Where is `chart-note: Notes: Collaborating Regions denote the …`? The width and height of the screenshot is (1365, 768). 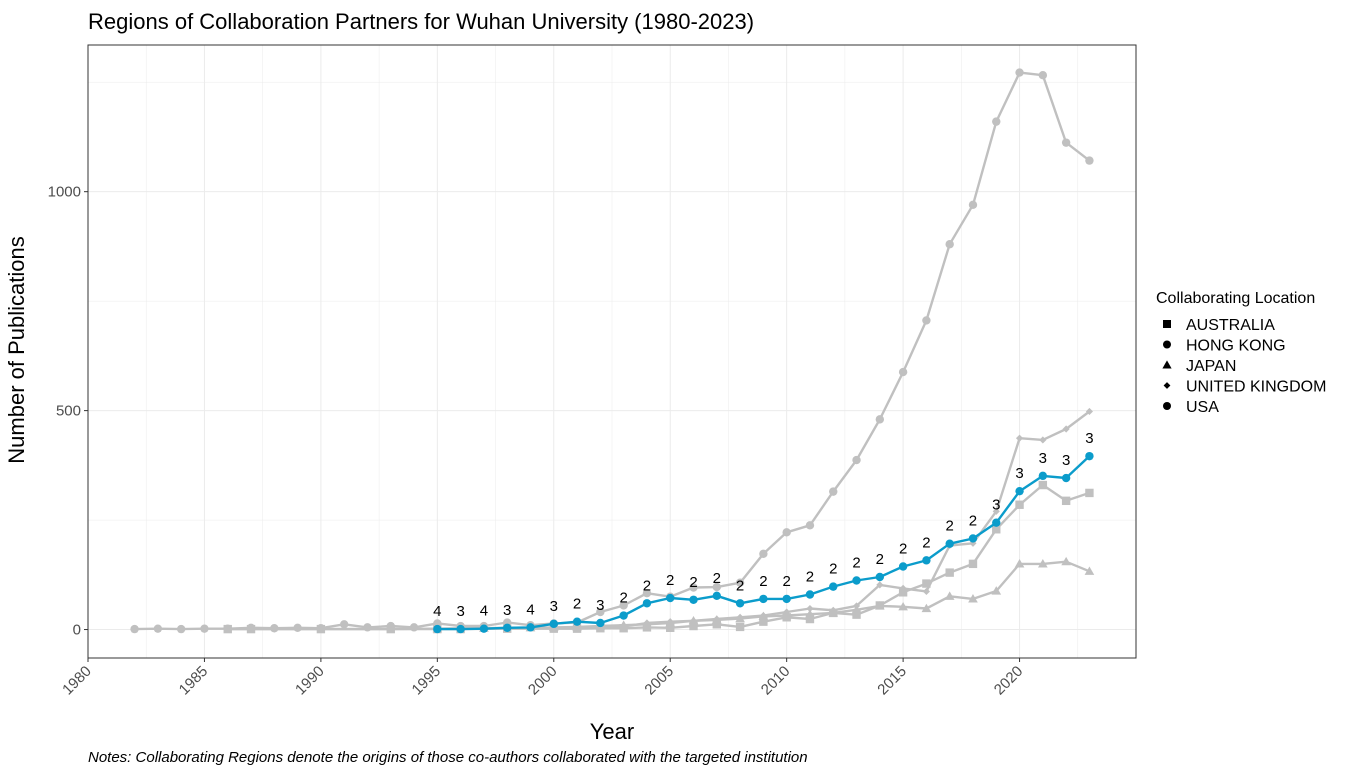 chart-note: Notes: Collaborating Regions denote the … is located at coordinates (448, 757).